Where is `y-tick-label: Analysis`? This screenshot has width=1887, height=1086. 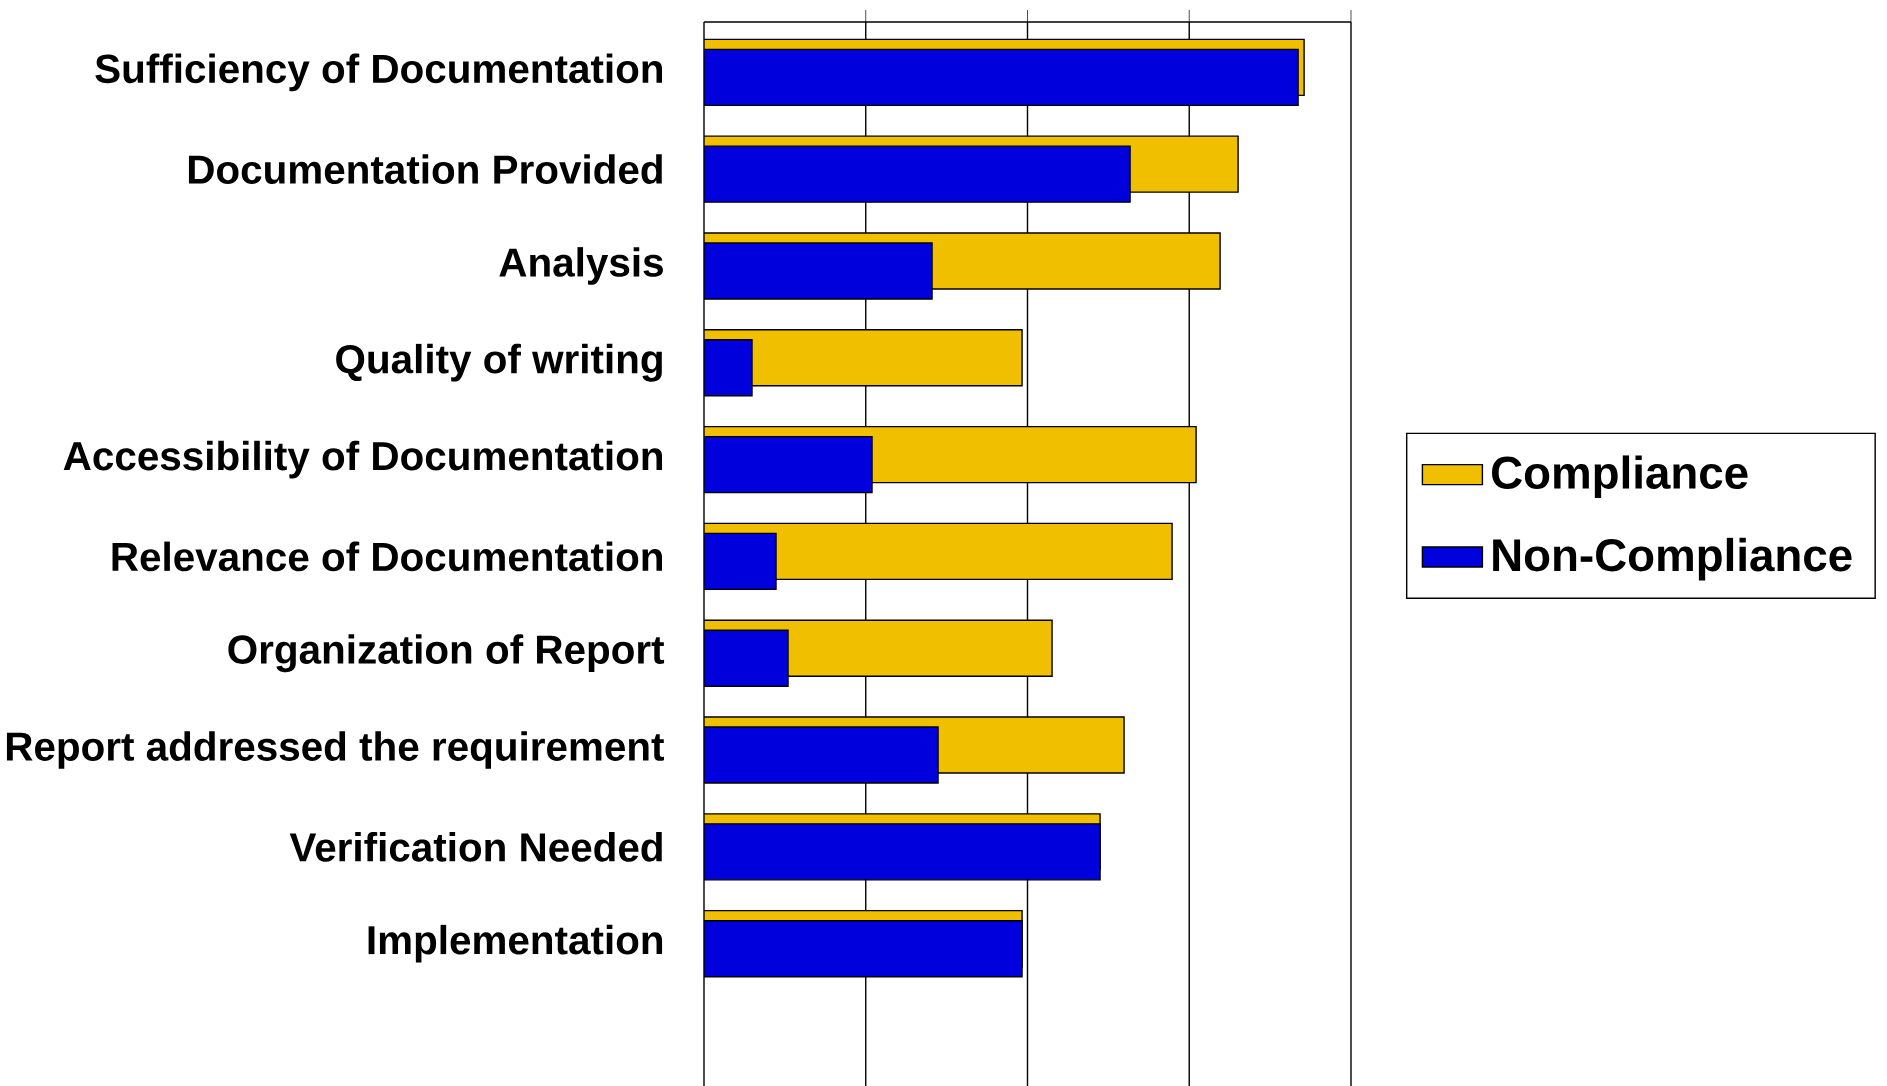
y-tick-label: Analysis is located at coordinates (581, 266).